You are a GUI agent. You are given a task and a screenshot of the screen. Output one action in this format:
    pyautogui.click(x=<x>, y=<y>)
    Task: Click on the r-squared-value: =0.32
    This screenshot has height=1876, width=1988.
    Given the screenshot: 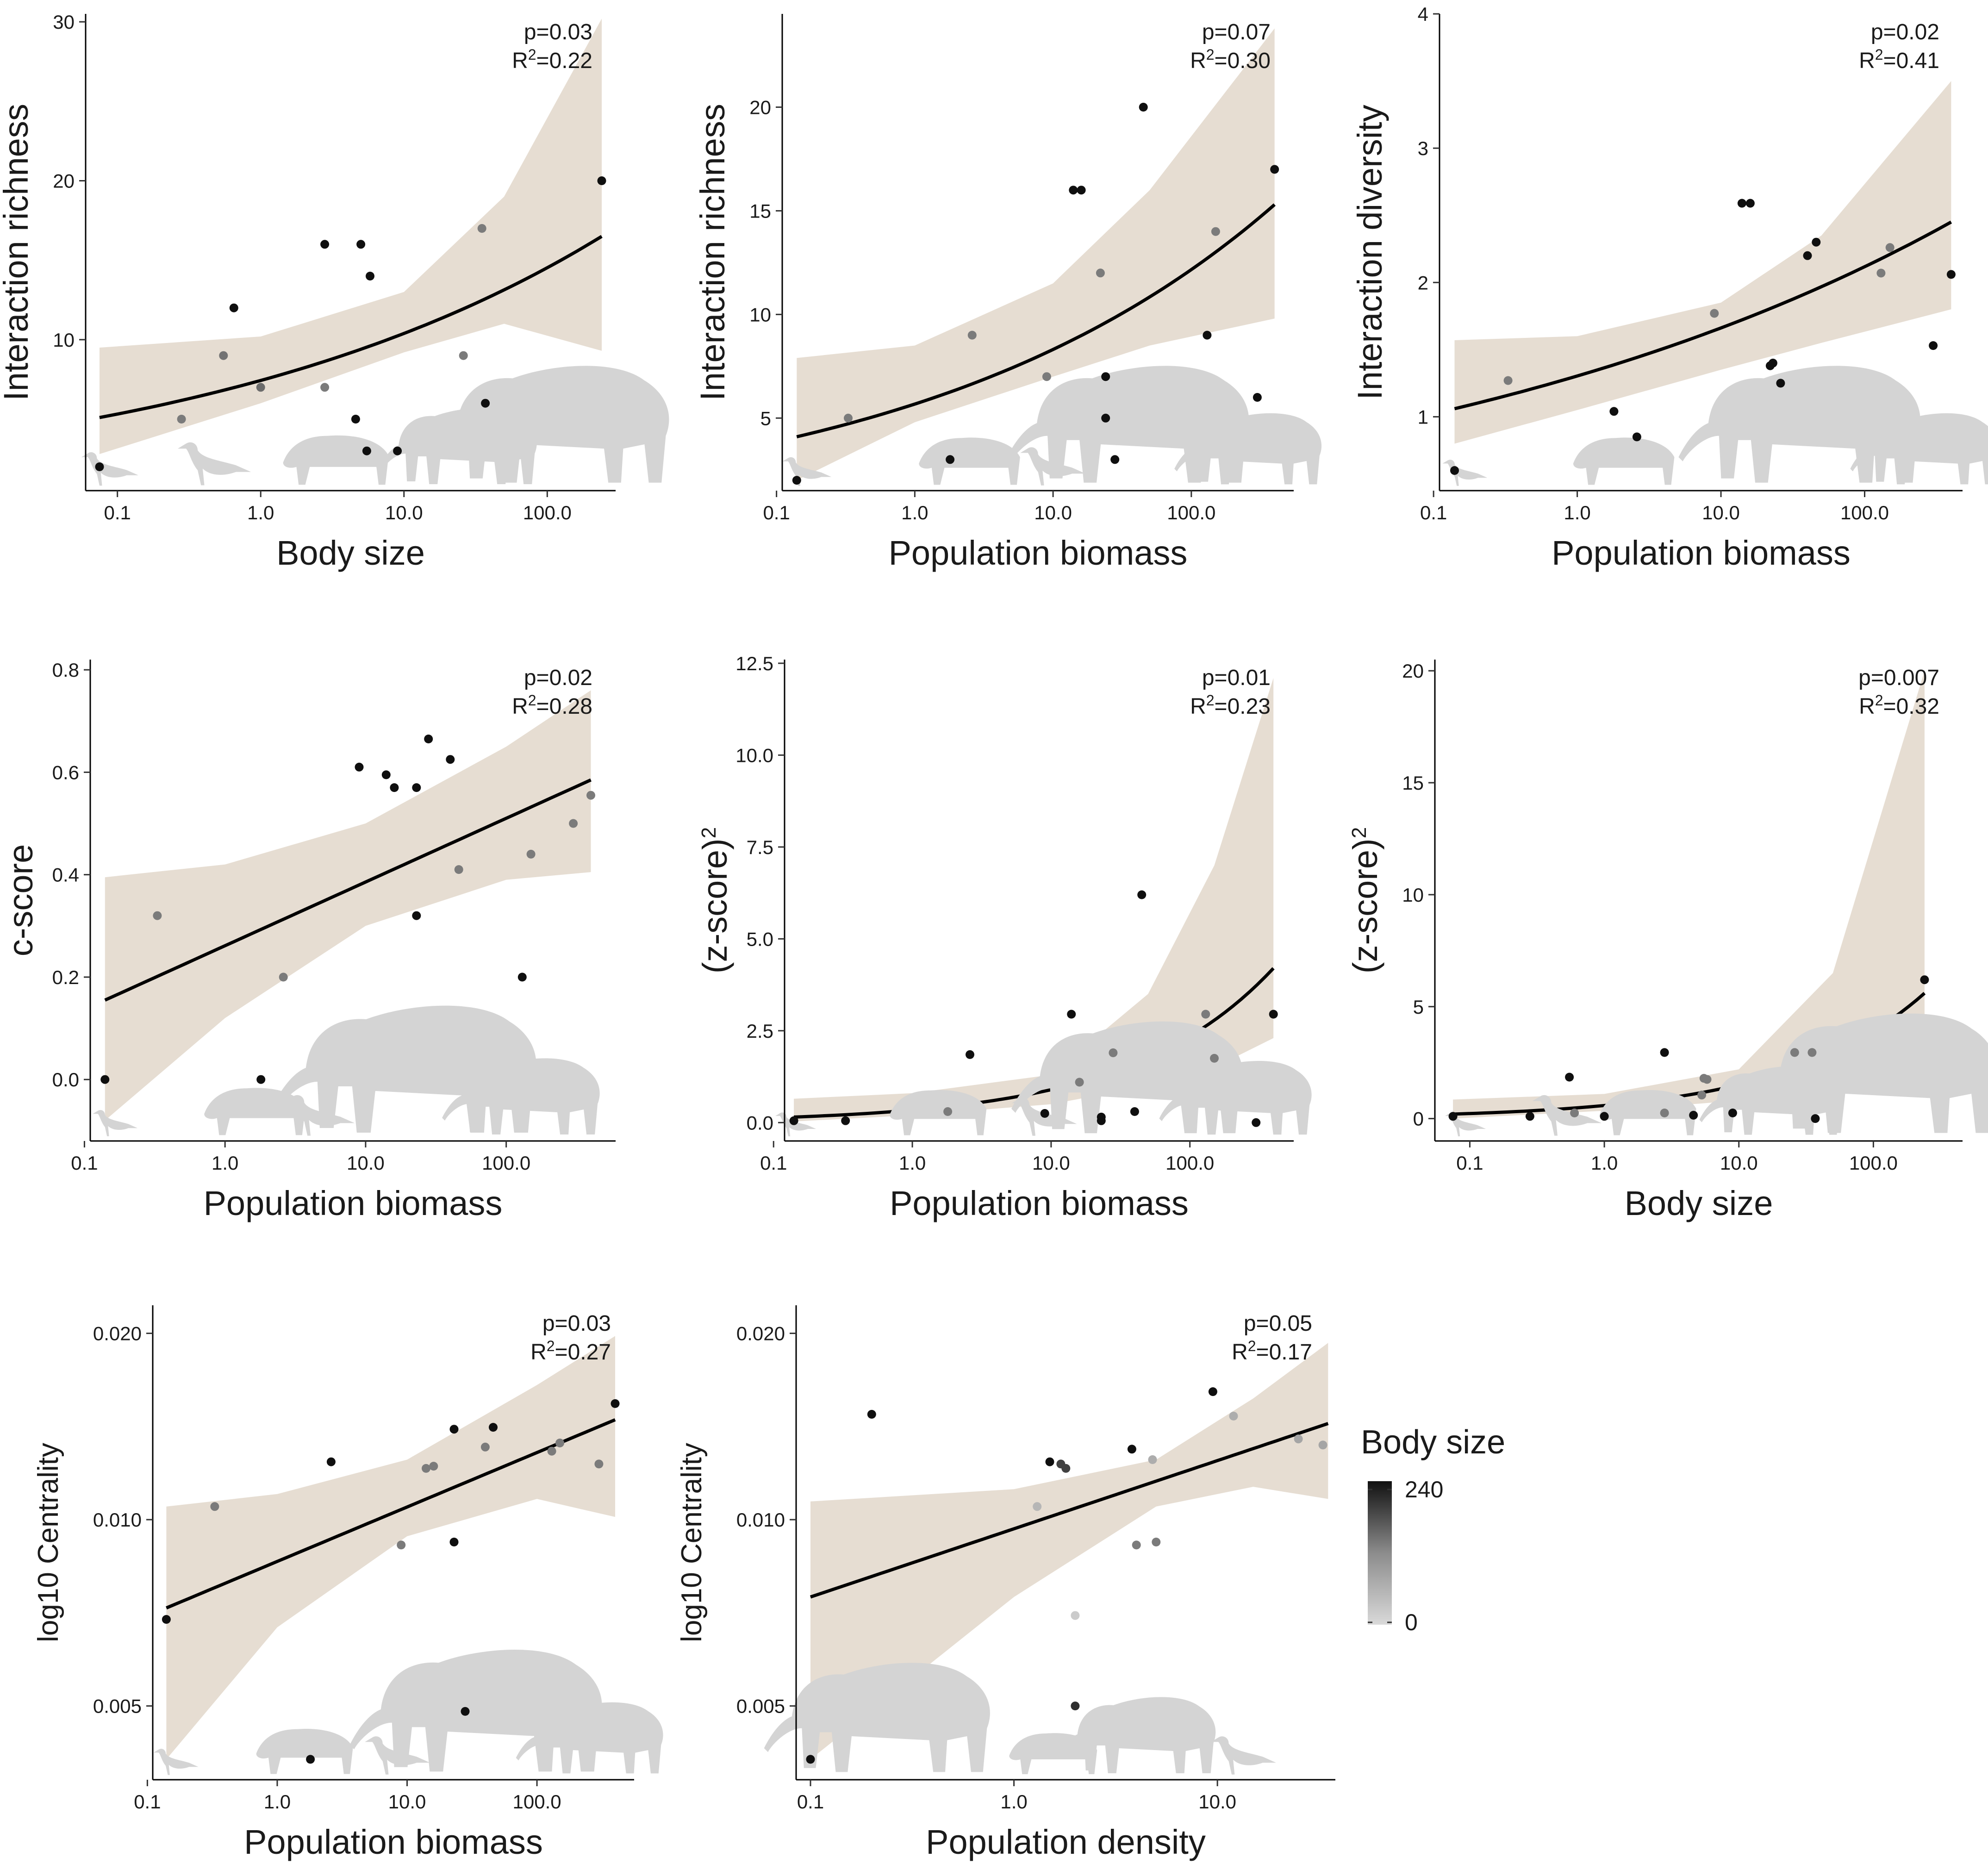 What is the action you would take?
    pyautogui.click(x=1911, y=706)
    